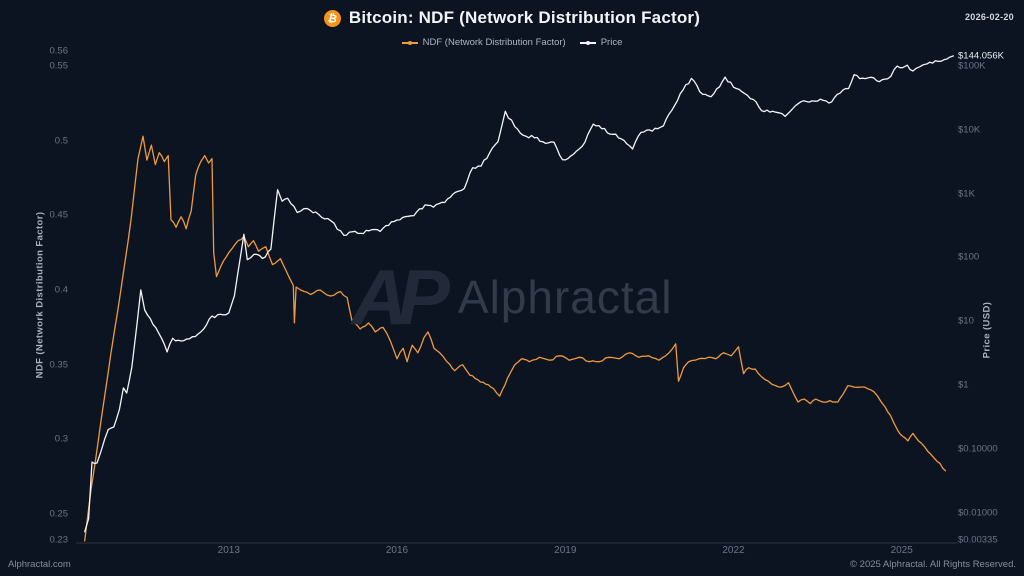  What do you see at coordinates (565, 550) in the screenshot?
I see `x-axis-tick-label: 2019` at bounding box center [565, 550].